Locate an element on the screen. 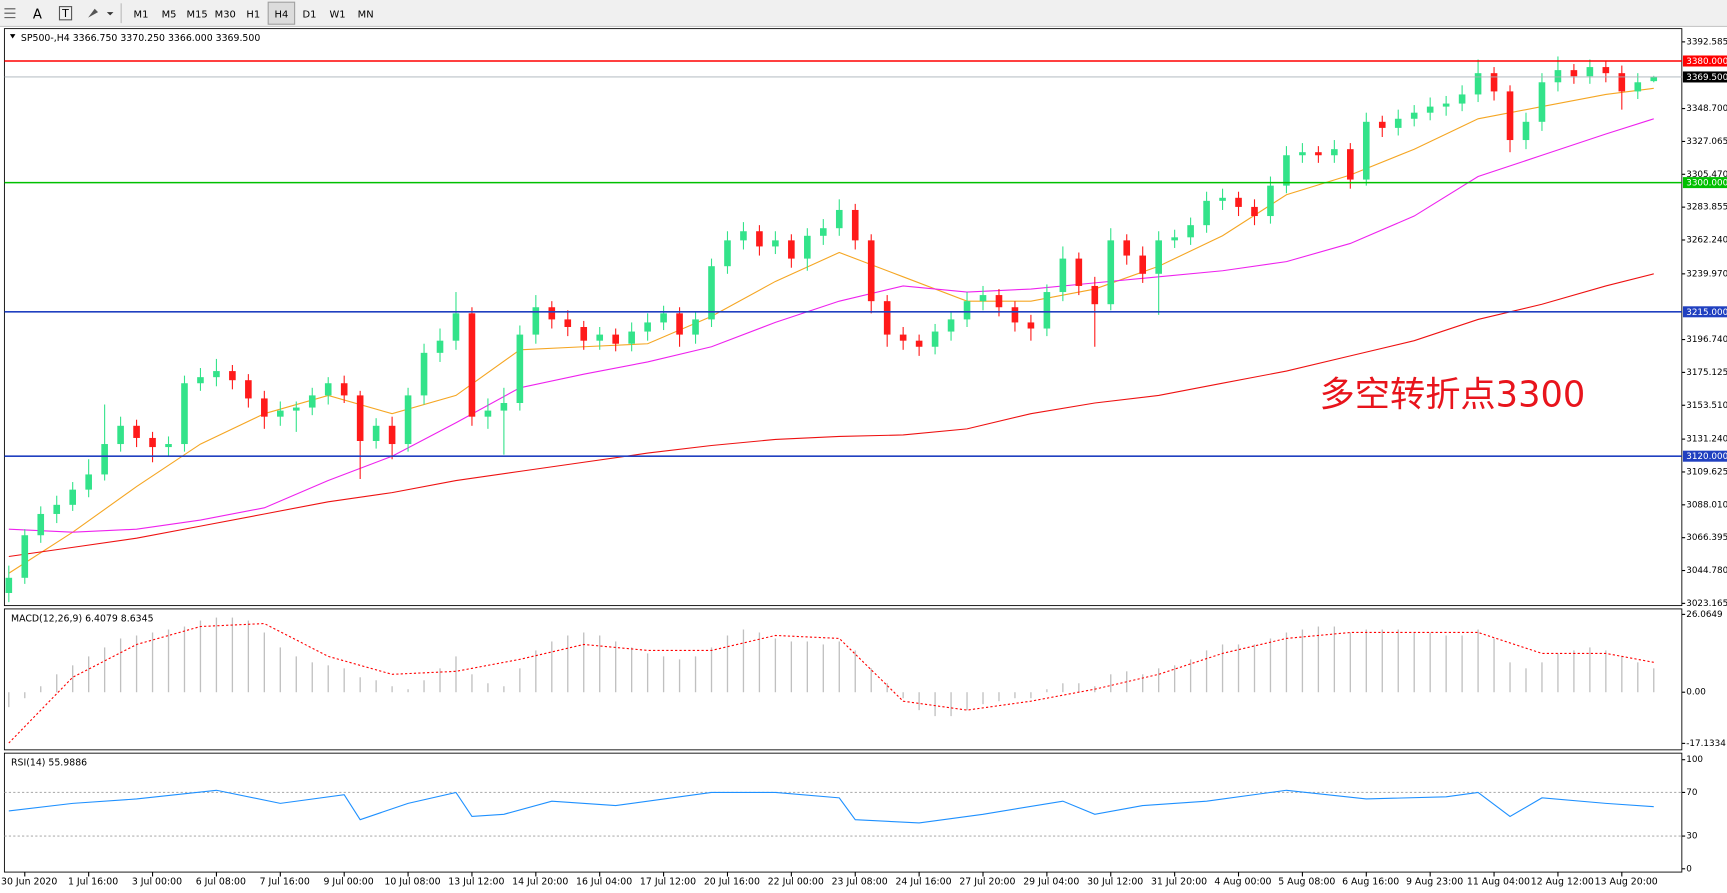 The height and width of the screenshot is (893, 1727). panel-title: RSI(14) 55.9886 is located at coordinates (49, 763).